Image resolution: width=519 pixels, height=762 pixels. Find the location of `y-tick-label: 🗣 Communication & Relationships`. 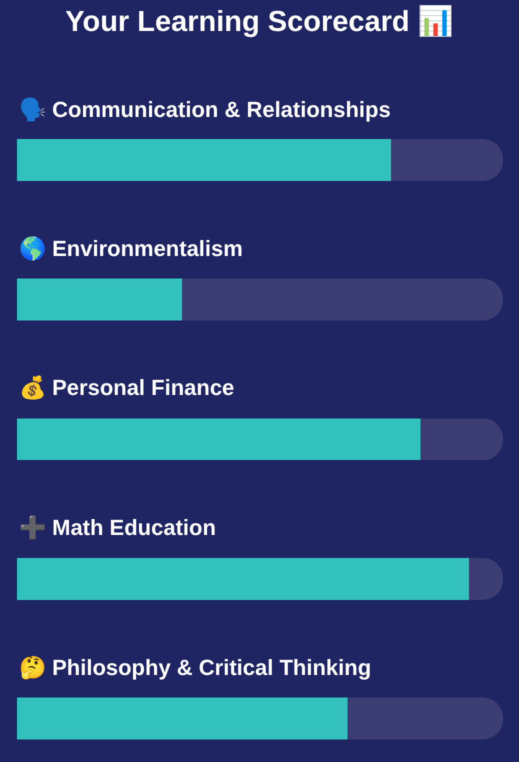

y-tick-label: 🗣 Communication & Relationships is located at coordinates (205, 109).